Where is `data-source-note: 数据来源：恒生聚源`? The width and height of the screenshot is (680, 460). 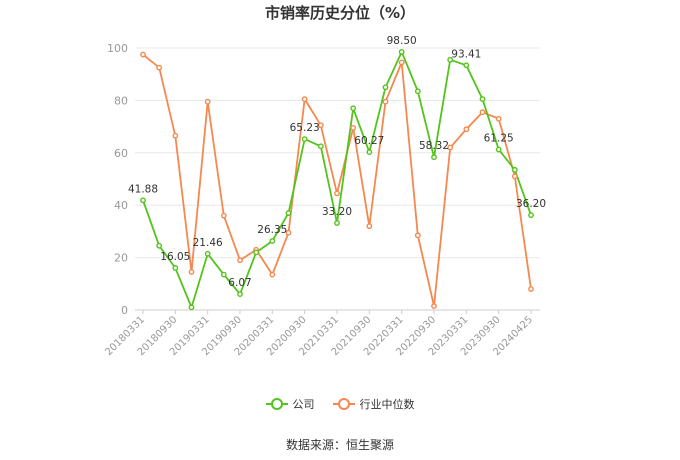 data-source-note: 数据来源：恒生聚源 is located at coordinates (339, 445).